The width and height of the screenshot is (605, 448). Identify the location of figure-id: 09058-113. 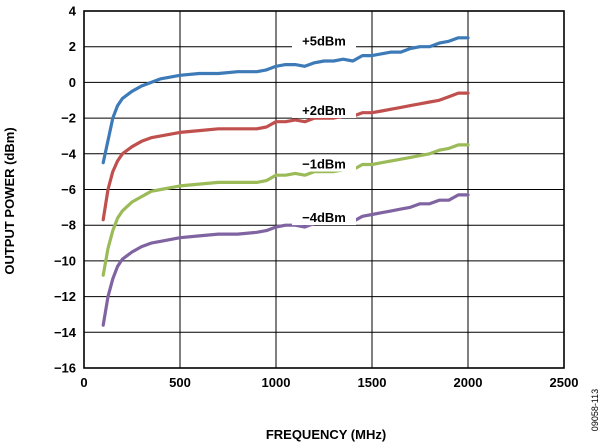
(595, 410).